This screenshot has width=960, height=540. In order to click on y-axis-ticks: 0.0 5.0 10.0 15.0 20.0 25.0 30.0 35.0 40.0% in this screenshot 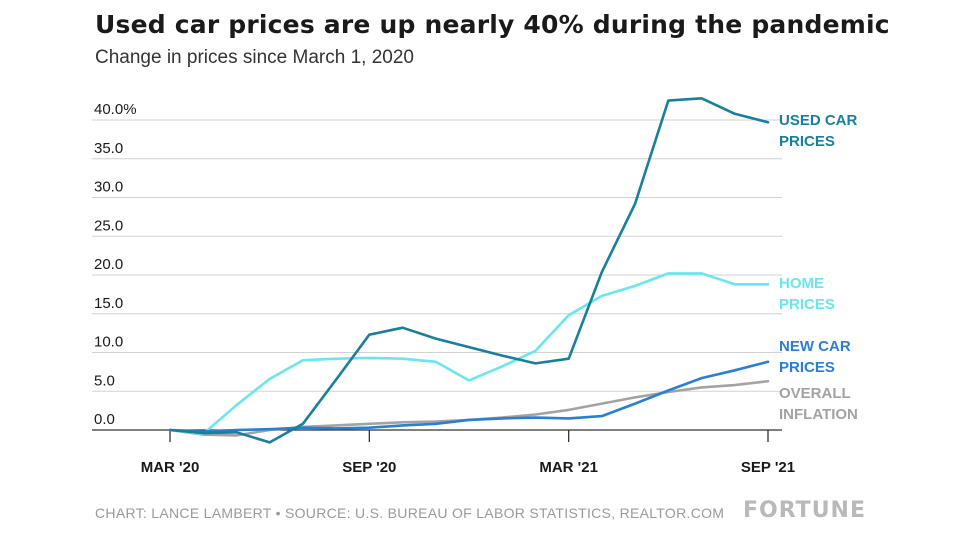, I will do `click(115, 264)`.